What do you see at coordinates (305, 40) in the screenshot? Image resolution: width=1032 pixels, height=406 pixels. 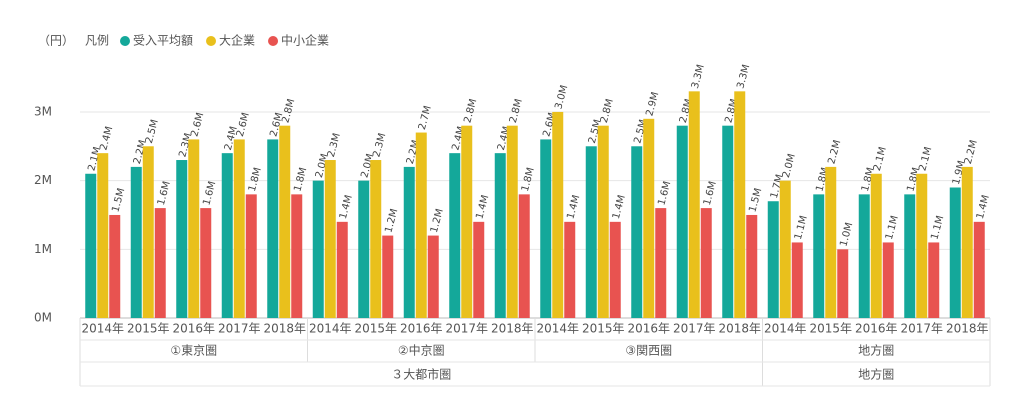 I see `legend-label: 中小企業` at bounding box center [305, 40].